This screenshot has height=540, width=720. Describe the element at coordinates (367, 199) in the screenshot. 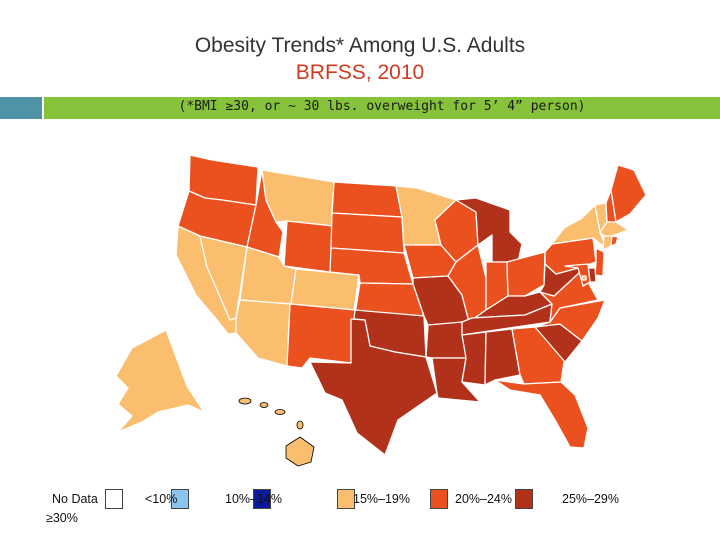

I see `state-nd` at that location.